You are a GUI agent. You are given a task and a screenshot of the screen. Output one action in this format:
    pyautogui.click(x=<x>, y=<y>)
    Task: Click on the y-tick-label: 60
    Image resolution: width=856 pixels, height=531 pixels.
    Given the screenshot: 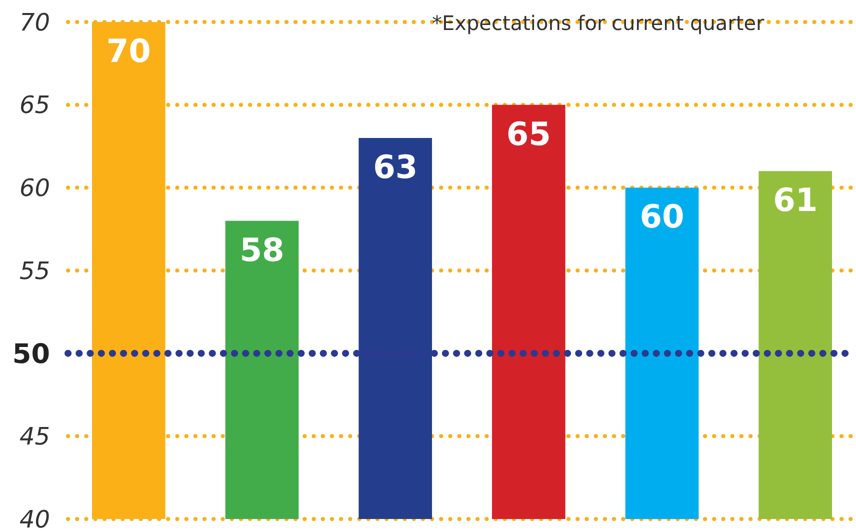 What is the action you would take?
    pyautogui.click(x=34, y=188)
    